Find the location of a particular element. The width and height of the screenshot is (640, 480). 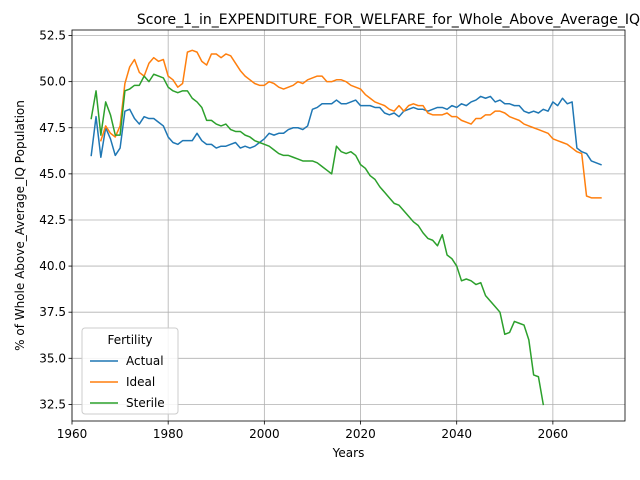

y-axis-label: % of Whole Above_Average_IQ Population is located at coordinates (20, 225).